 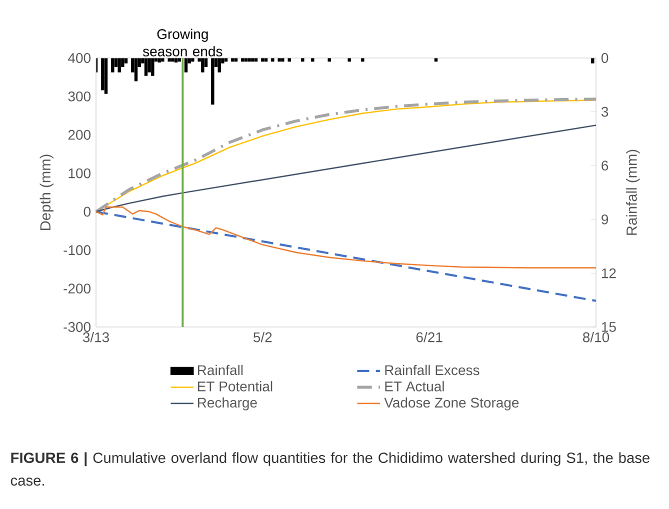 What do you see at coordinates (77, 250) in the screenshot?
I see `y-tick-label: -100` at bounding box center [77, 250].